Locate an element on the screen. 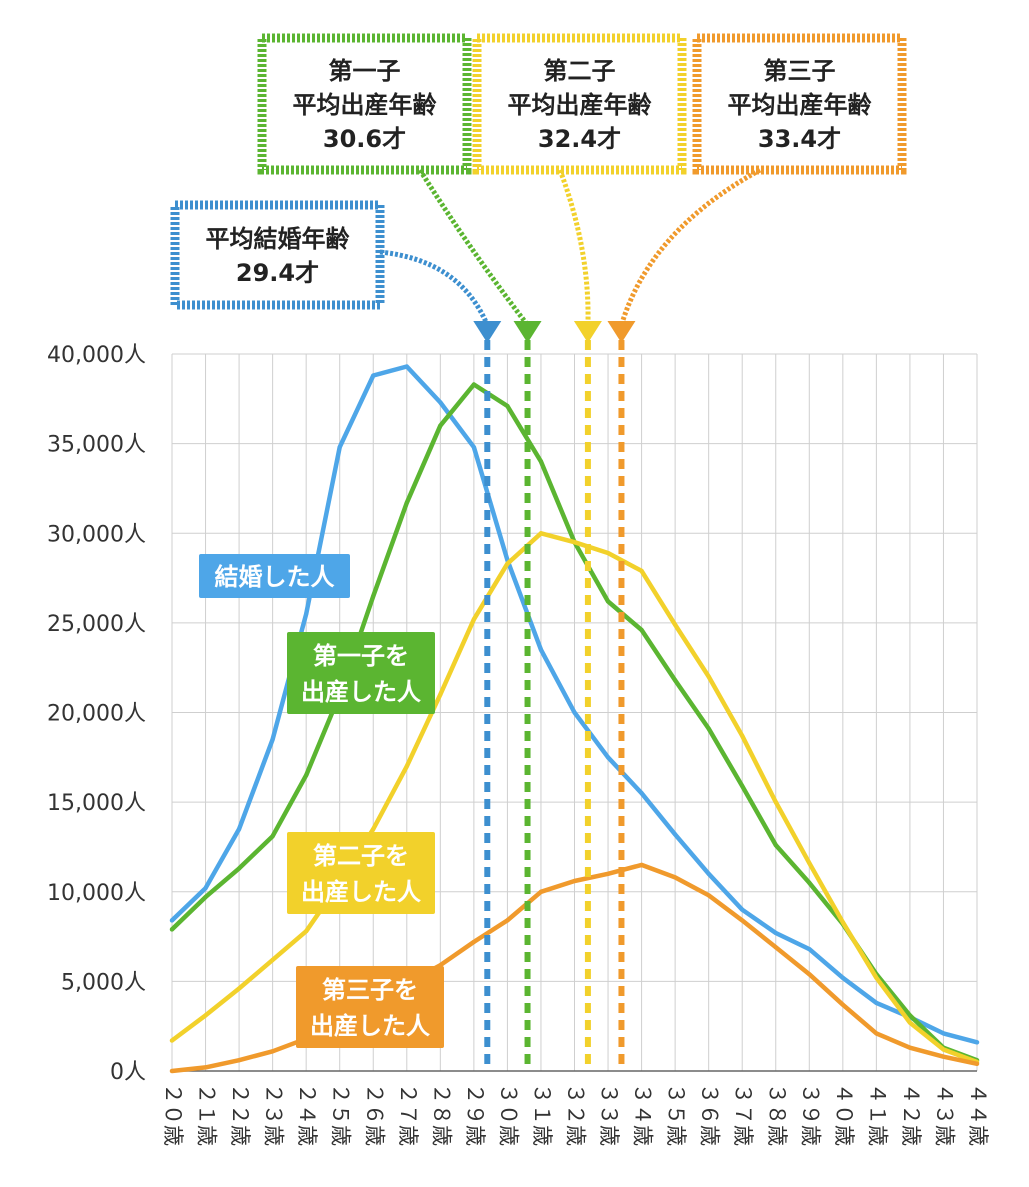 This screenshot has height=1187, width=1029. x-tick-label: ３０歳 is located at coordinates (508, 1114).